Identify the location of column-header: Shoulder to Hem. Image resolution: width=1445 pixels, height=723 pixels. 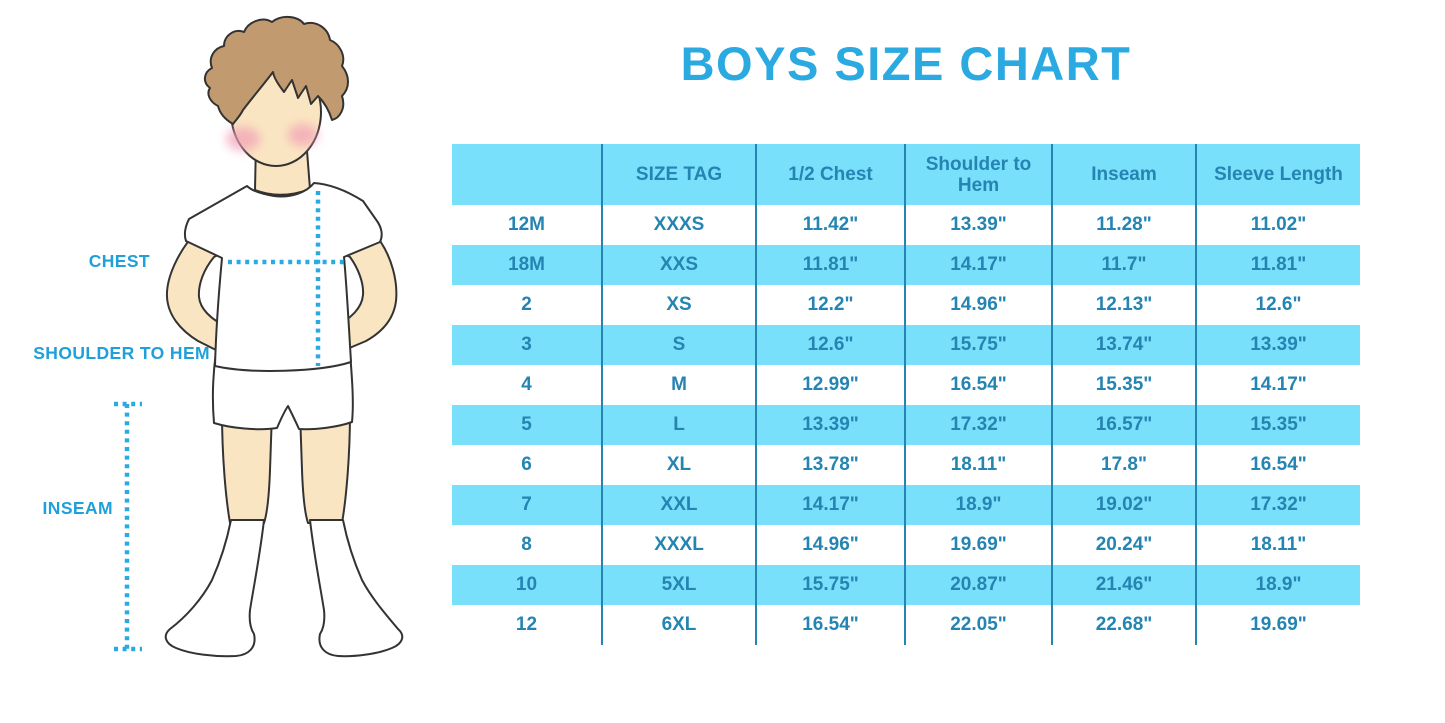
(978, 174).